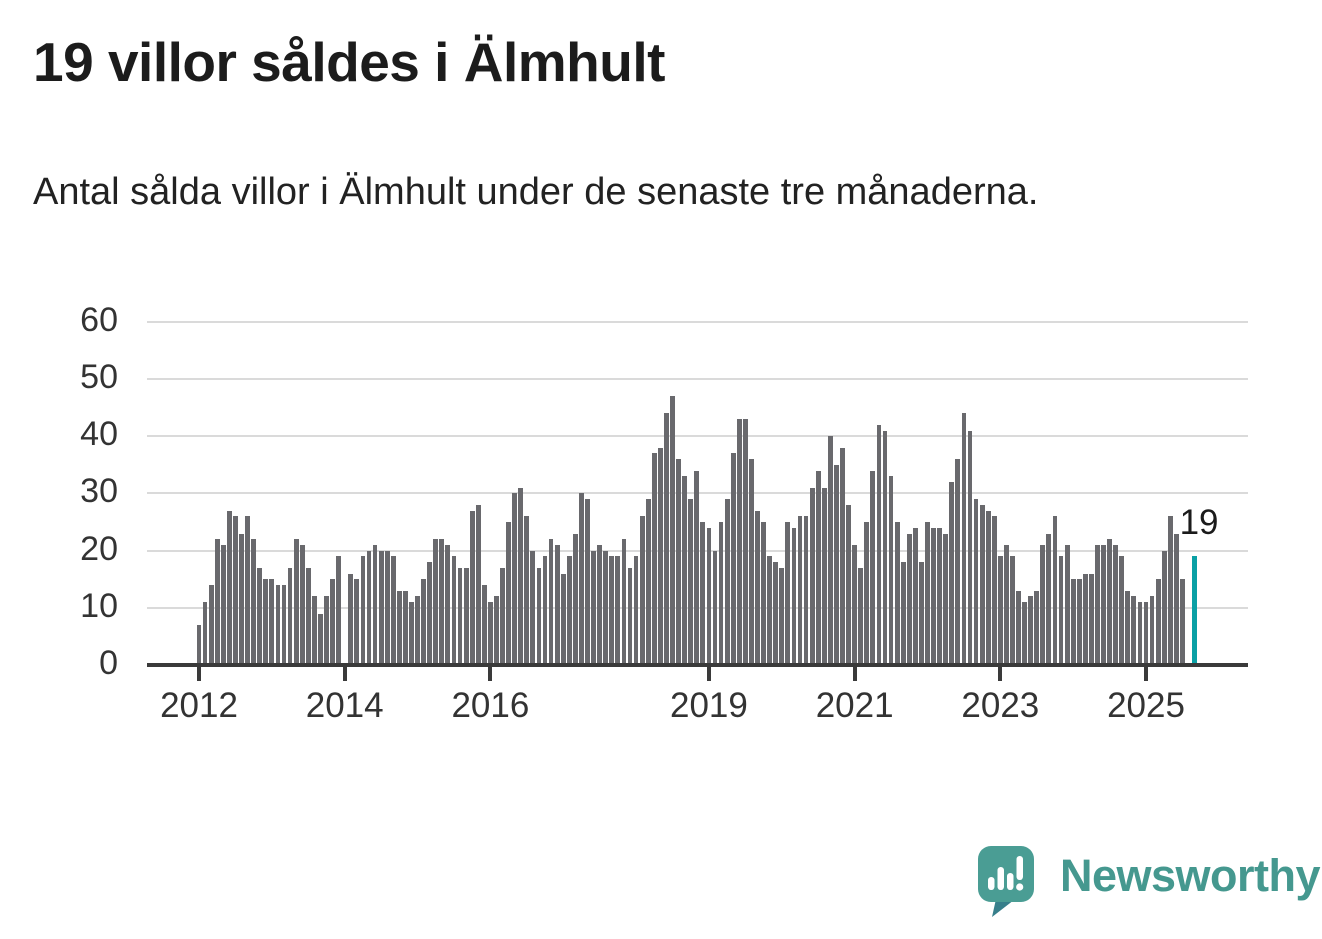 The height and width of the screenshot is (939, 1322). I want to click on bar-value-annotation: 19, so click(1199, 522).